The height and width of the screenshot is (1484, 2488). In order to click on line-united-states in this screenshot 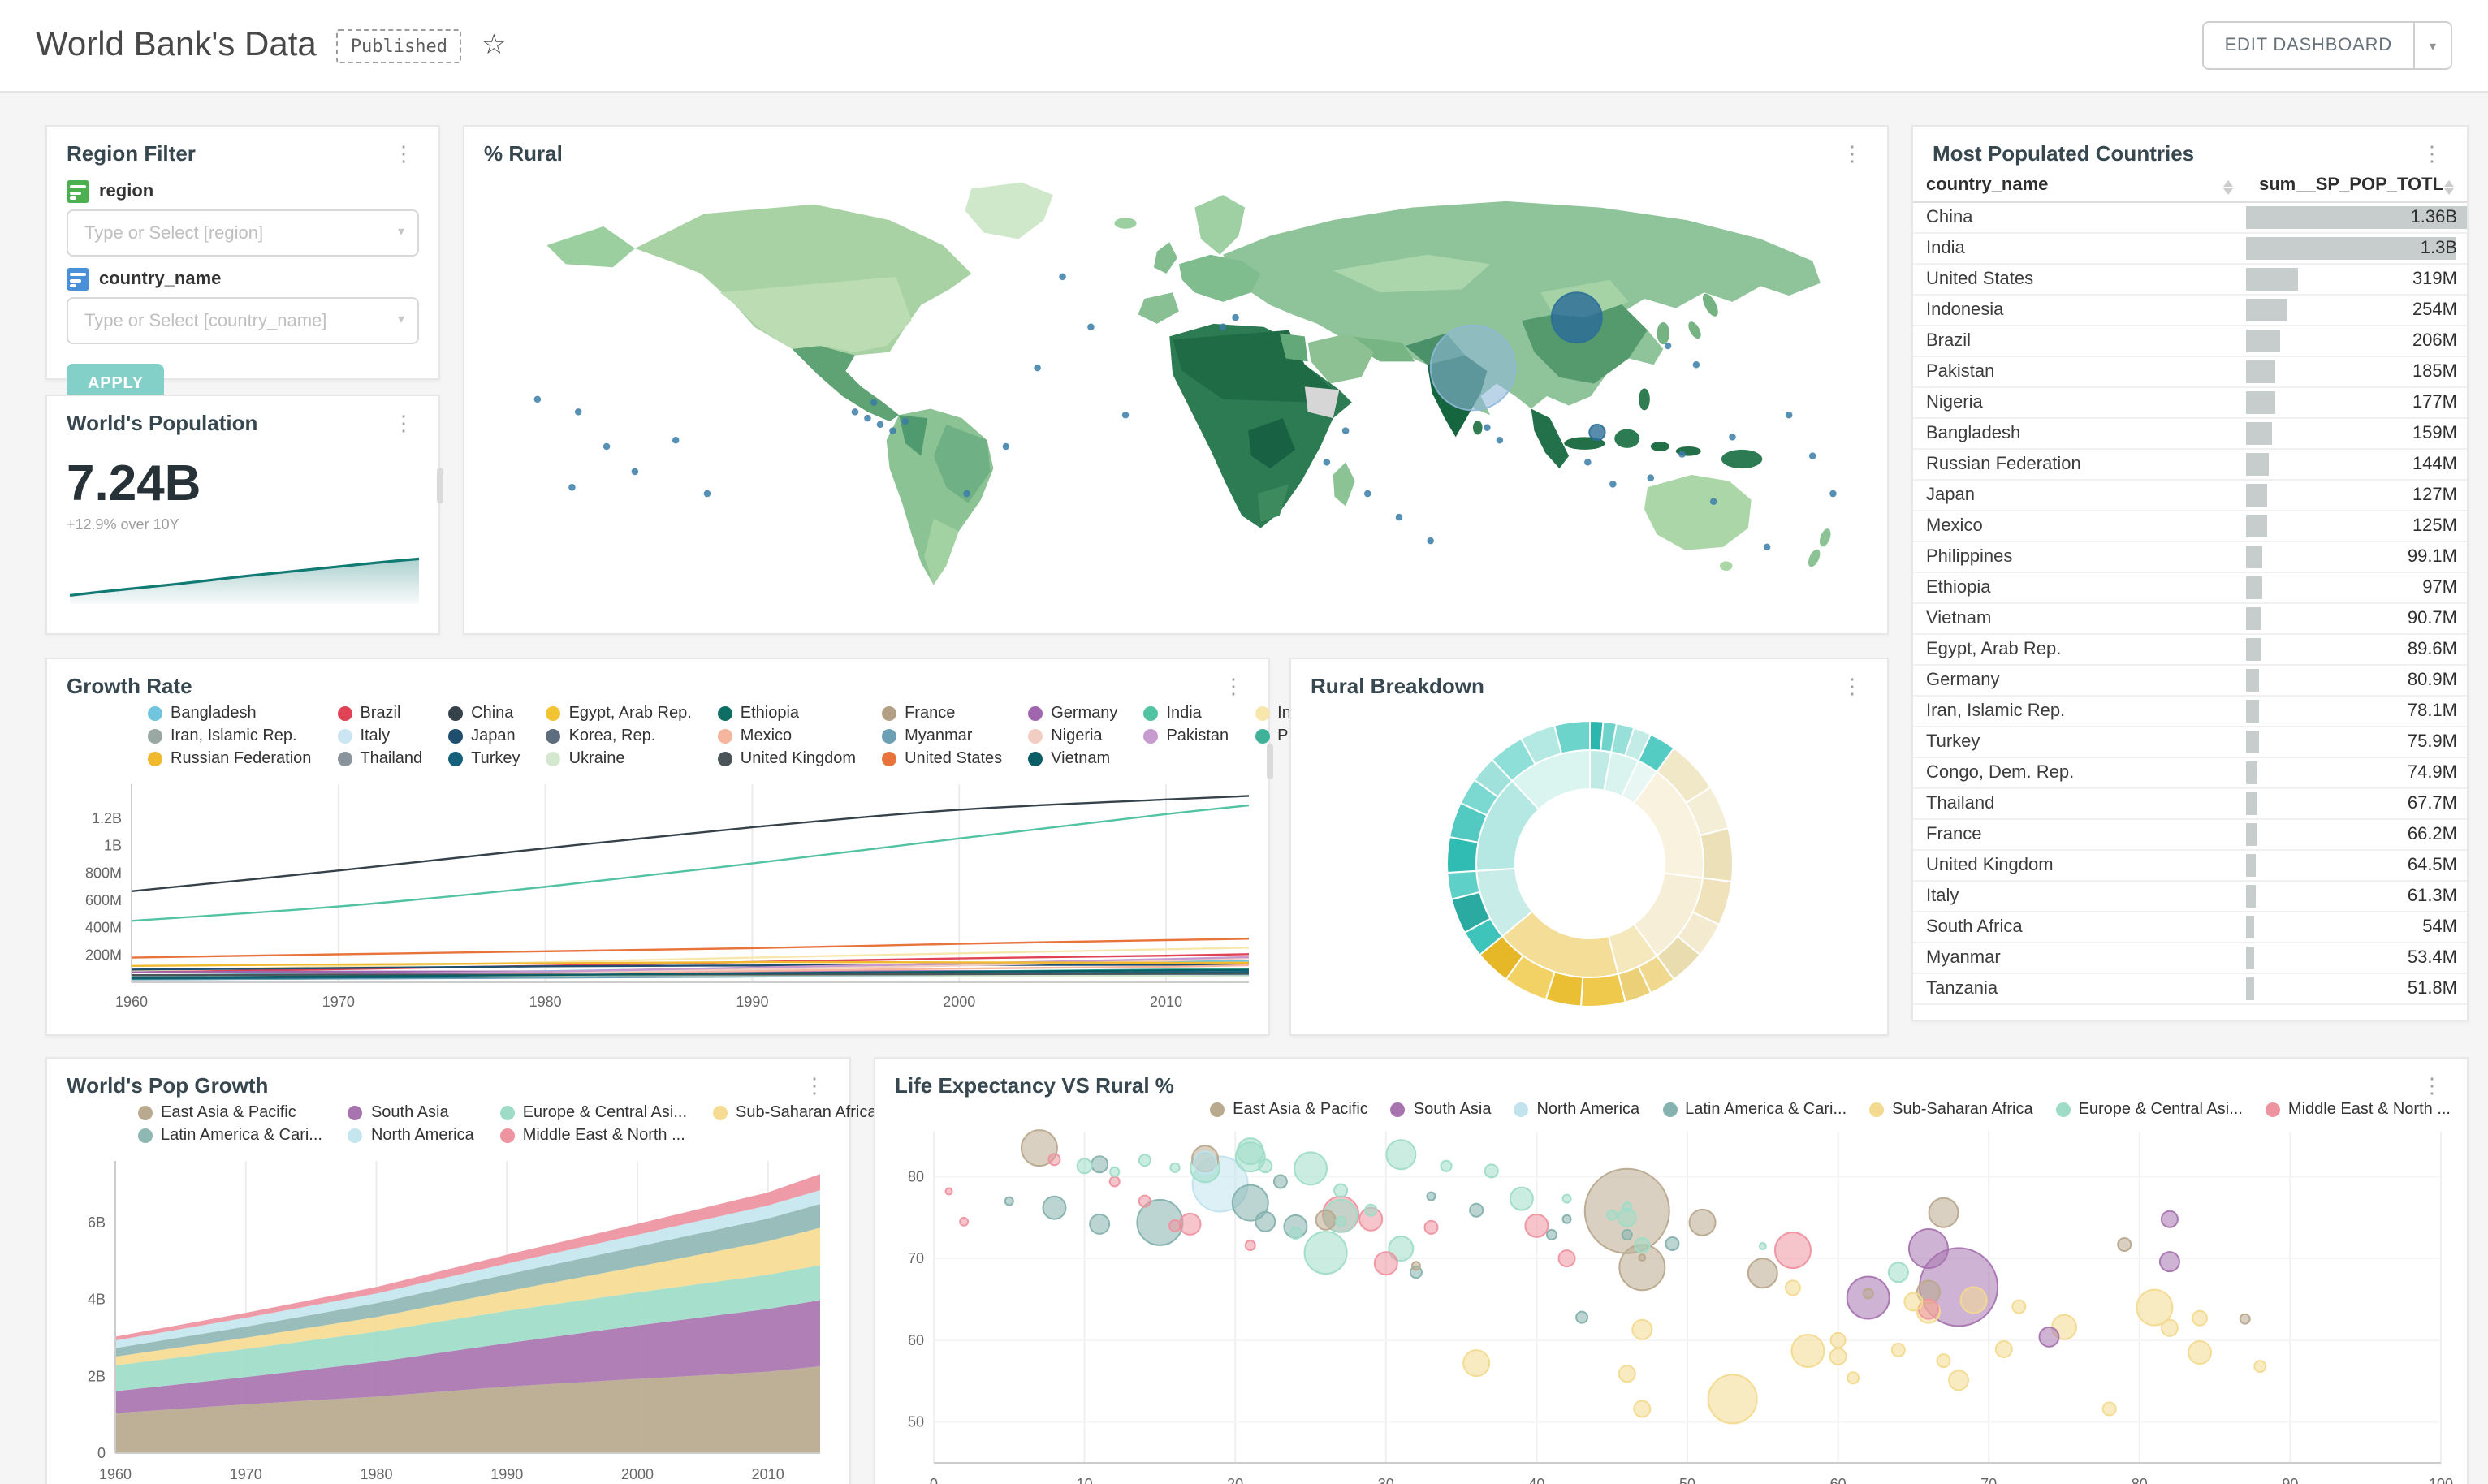, I will do `click(690, 948)`.